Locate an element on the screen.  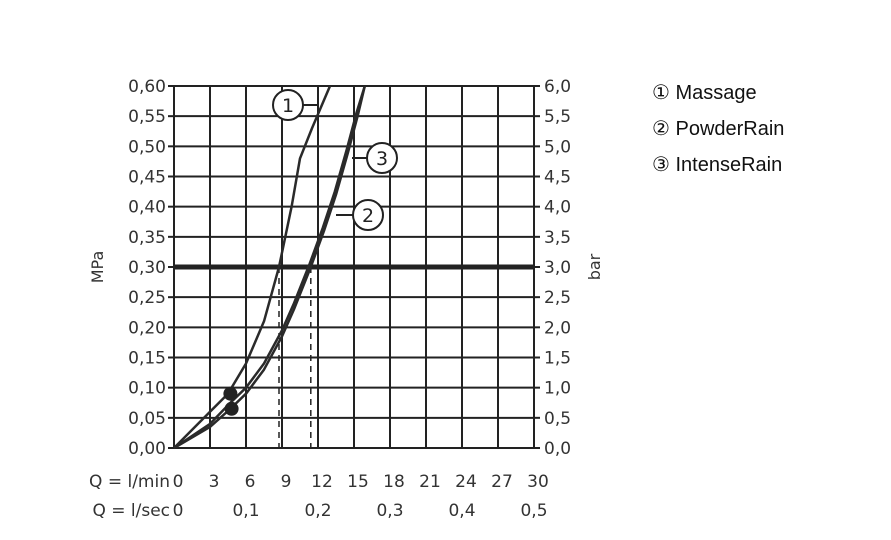
y-tick-label-left: 0,20 is located at coordinates (147, 328).